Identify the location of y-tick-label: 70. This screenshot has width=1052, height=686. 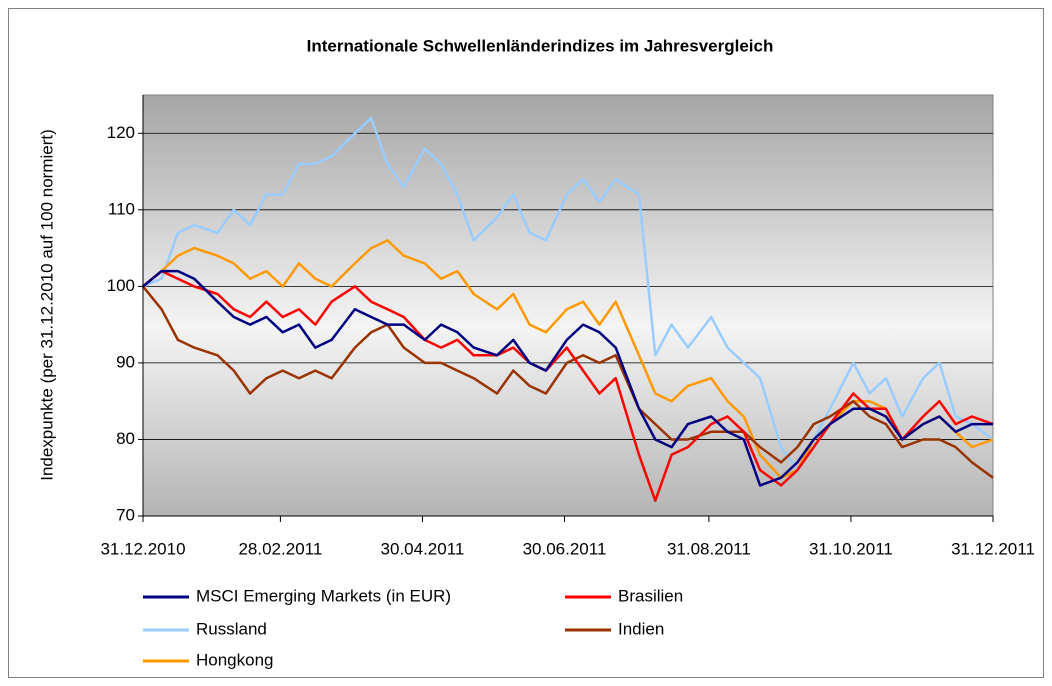
(125, 514).